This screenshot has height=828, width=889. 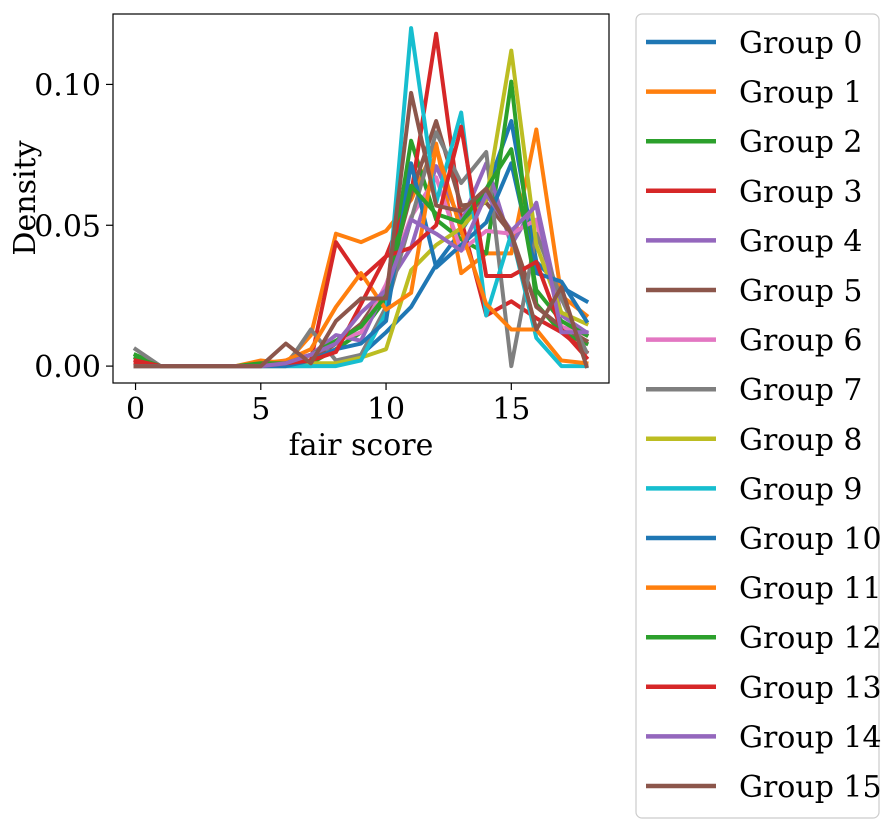 What do you see at coordinates (801, 390) in the screenshot?
I see `legend-label-group-7: Group 7` at bounding box center [801, 390].